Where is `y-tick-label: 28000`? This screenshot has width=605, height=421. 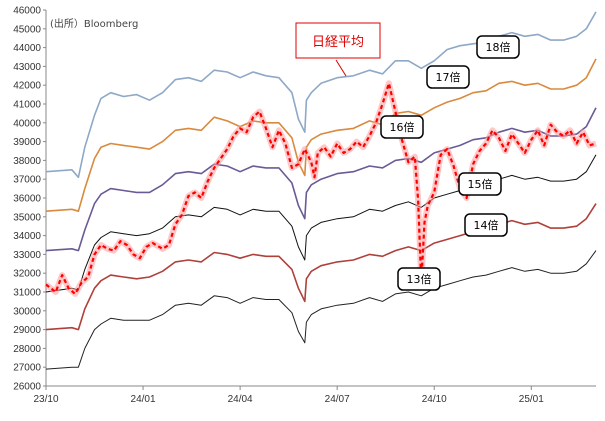 y-tick-label: 28000 is located at coordinates (27, 349).